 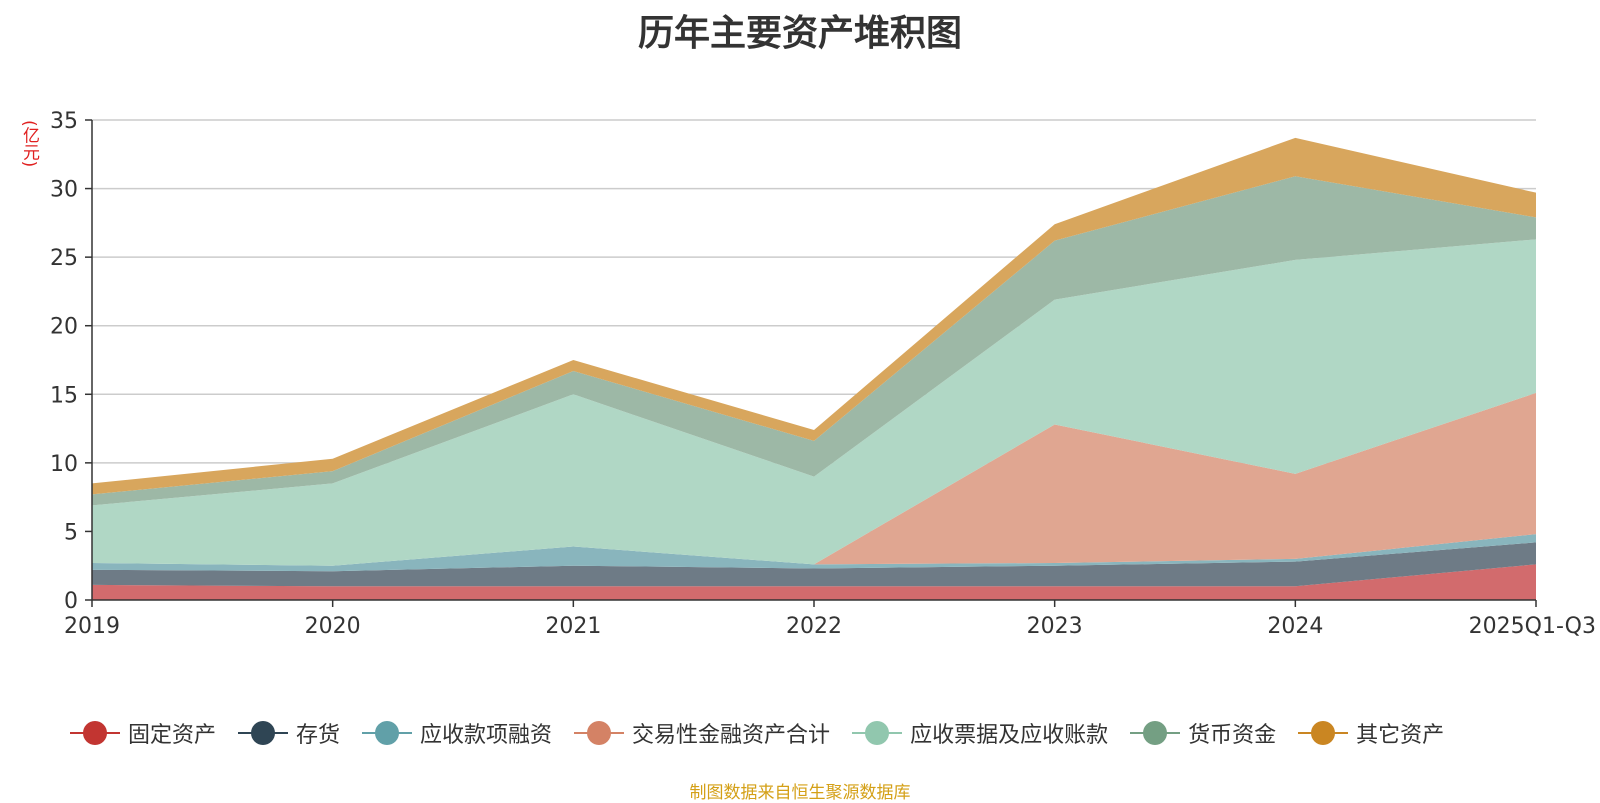 What do you see at coordinates (29, 144) in the screenshot?
I see `y-axis-unit-label: (亿元)` at bounding box center [29, 144].